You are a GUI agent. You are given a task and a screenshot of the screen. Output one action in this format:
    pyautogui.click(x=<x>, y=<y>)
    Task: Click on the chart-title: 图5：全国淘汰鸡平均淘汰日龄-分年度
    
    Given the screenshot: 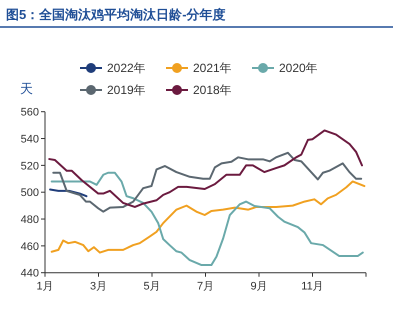 What is the action you would take?
    pyautogui.click(x=116, y=14)
    